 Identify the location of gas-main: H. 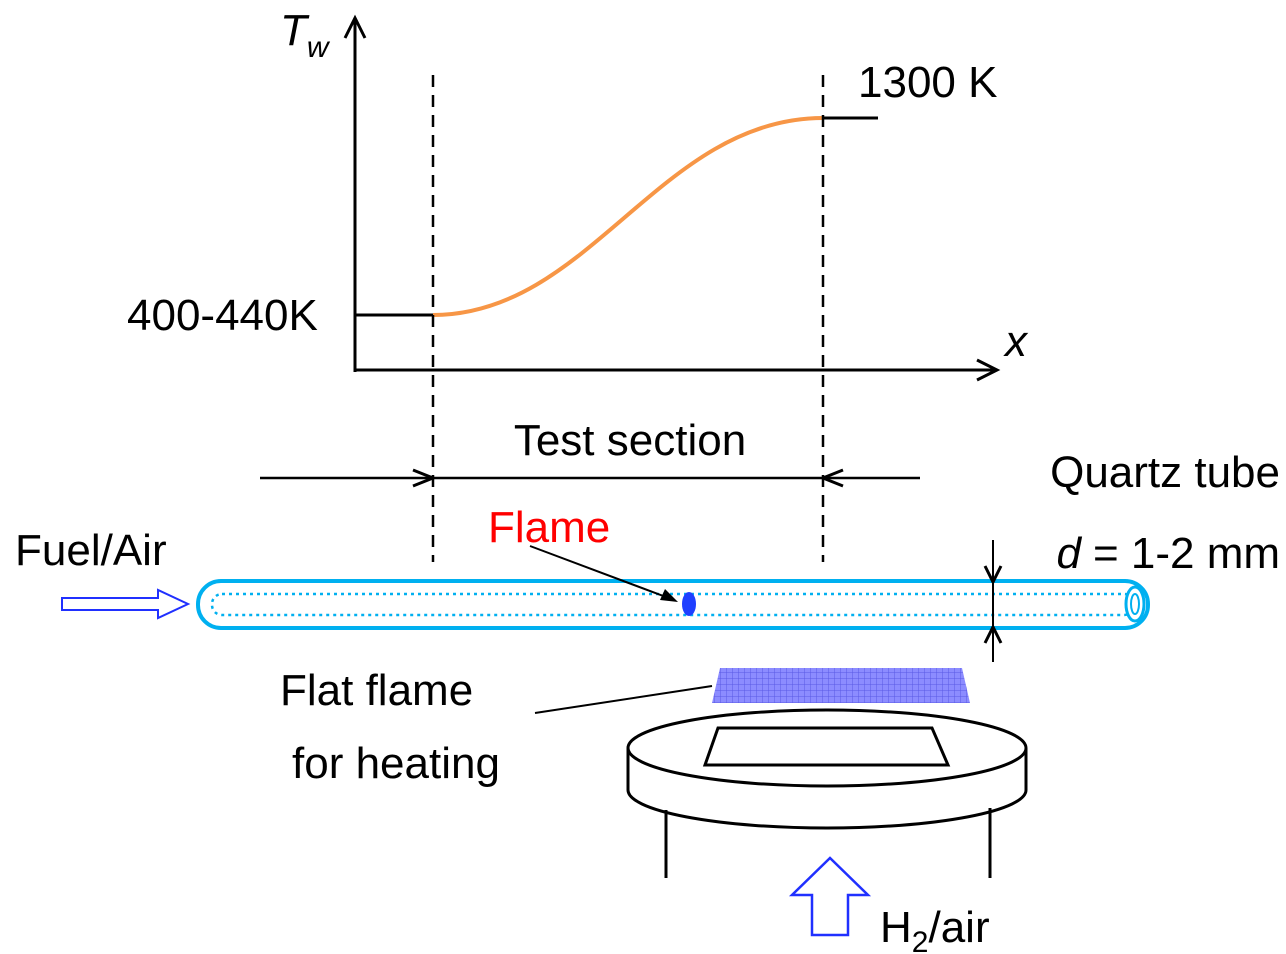
(896, 927).